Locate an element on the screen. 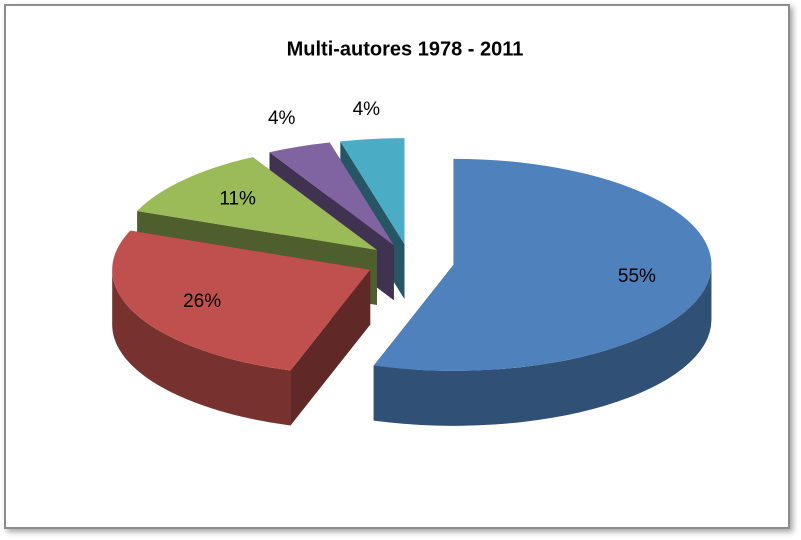 This screenshot has width=801, height=540. chart-title: Multi-autores 1978 - 2011 is located at coordinates (405, 49).